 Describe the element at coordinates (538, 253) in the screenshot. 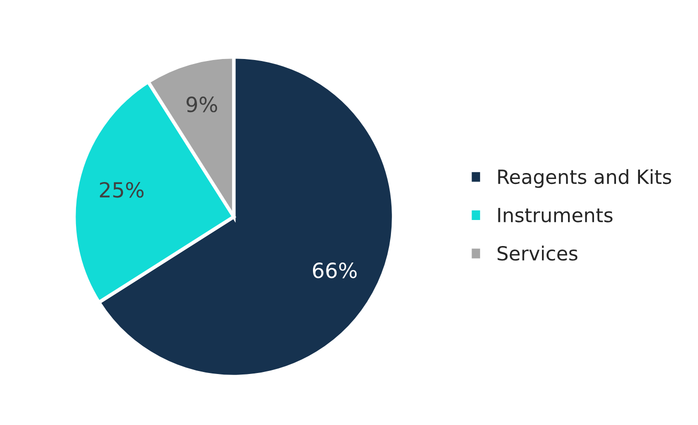

I see `legend-label: Services` at that location.